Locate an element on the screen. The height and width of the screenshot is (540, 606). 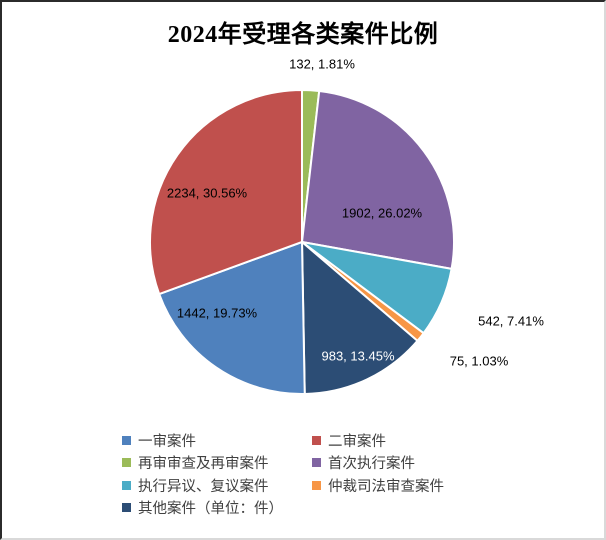
legend-label: 首次执行案件 is located at coordinates (371, 464).